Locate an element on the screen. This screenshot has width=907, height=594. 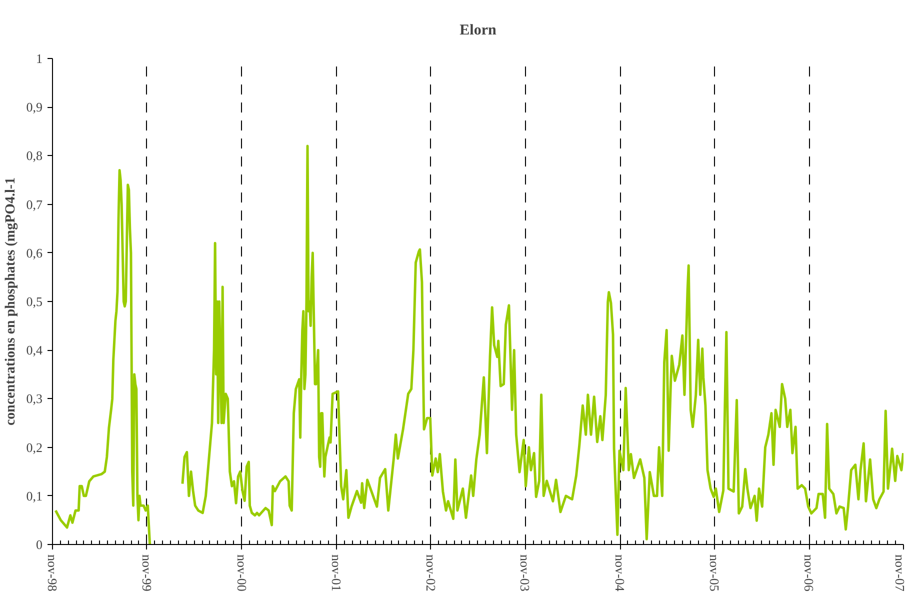
x-tick-label: nov-99 is located at coordinates (147, 573).